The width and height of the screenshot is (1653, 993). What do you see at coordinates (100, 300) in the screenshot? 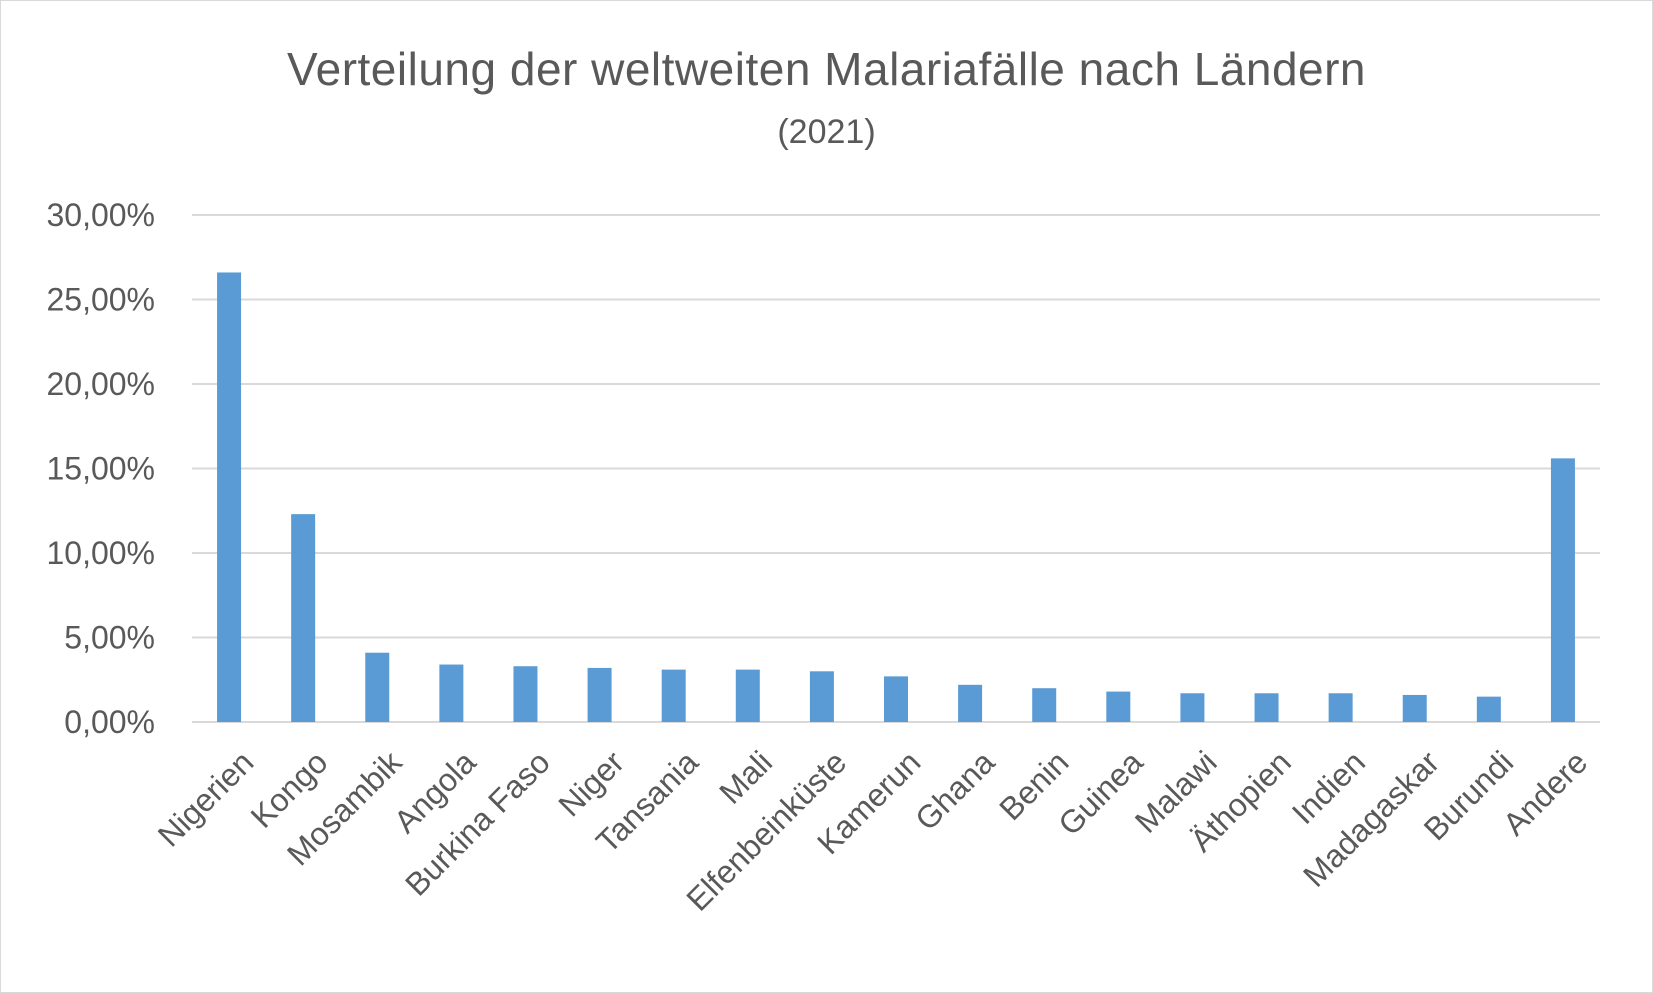
I see `y-tick-label: 25,00%` at bounding box center [100, 300].